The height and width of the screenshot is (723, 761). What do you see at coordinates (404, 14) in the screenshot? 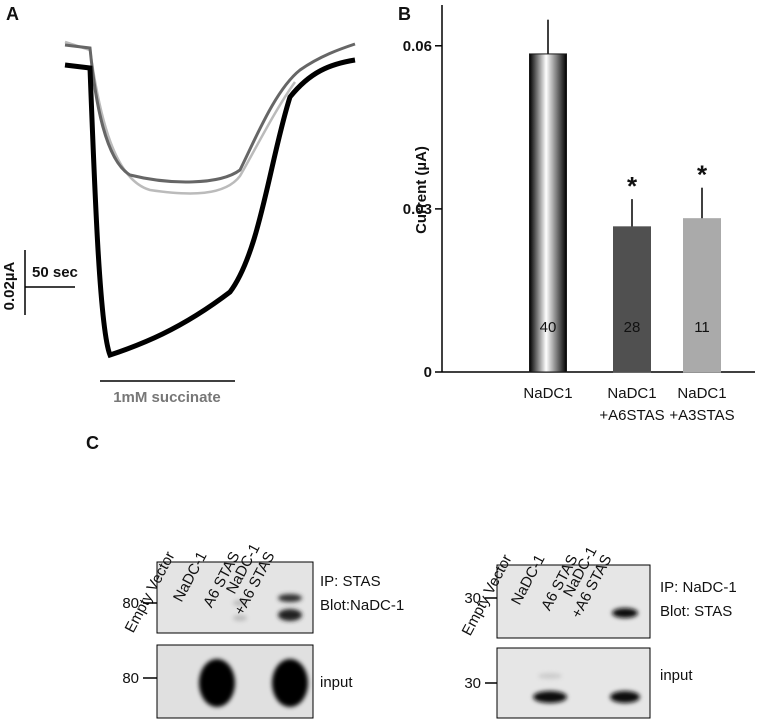
I see `panel-label: B` at bounding box center [404, 14].